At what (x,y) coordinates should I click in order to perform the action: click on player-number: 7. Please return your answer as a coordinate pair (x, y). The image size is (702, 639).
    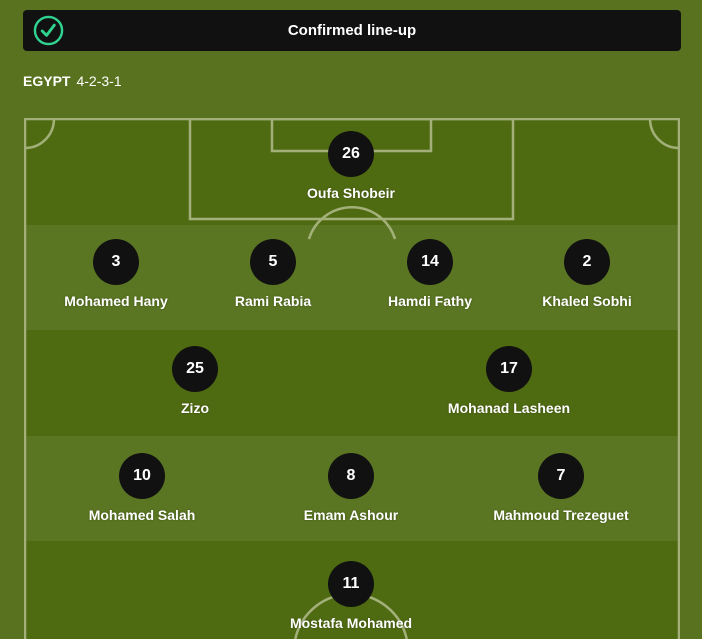
    Looking at the image, I should click on (561, 476).